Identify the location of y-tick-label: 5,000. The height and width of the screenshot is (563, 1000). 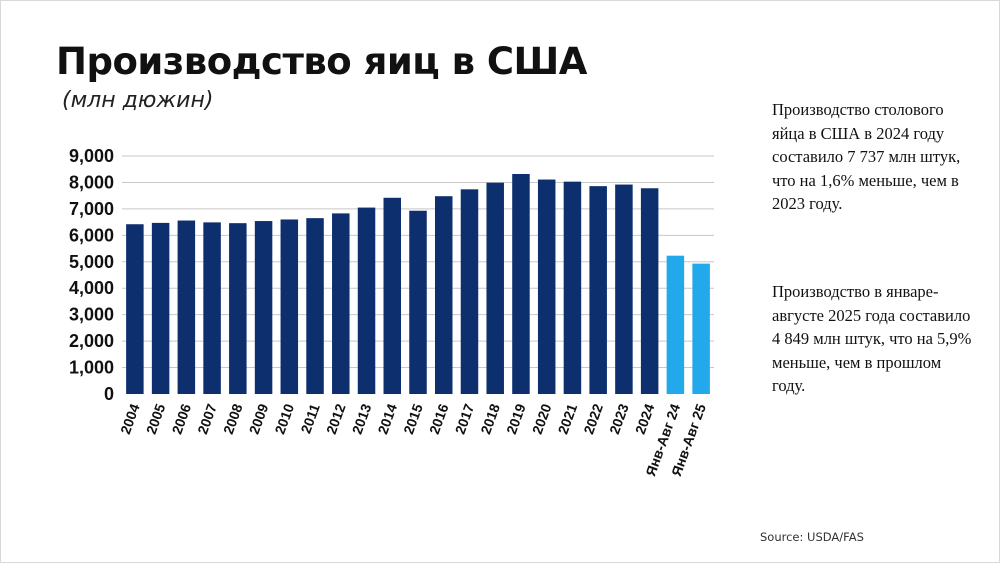
(91, 262).